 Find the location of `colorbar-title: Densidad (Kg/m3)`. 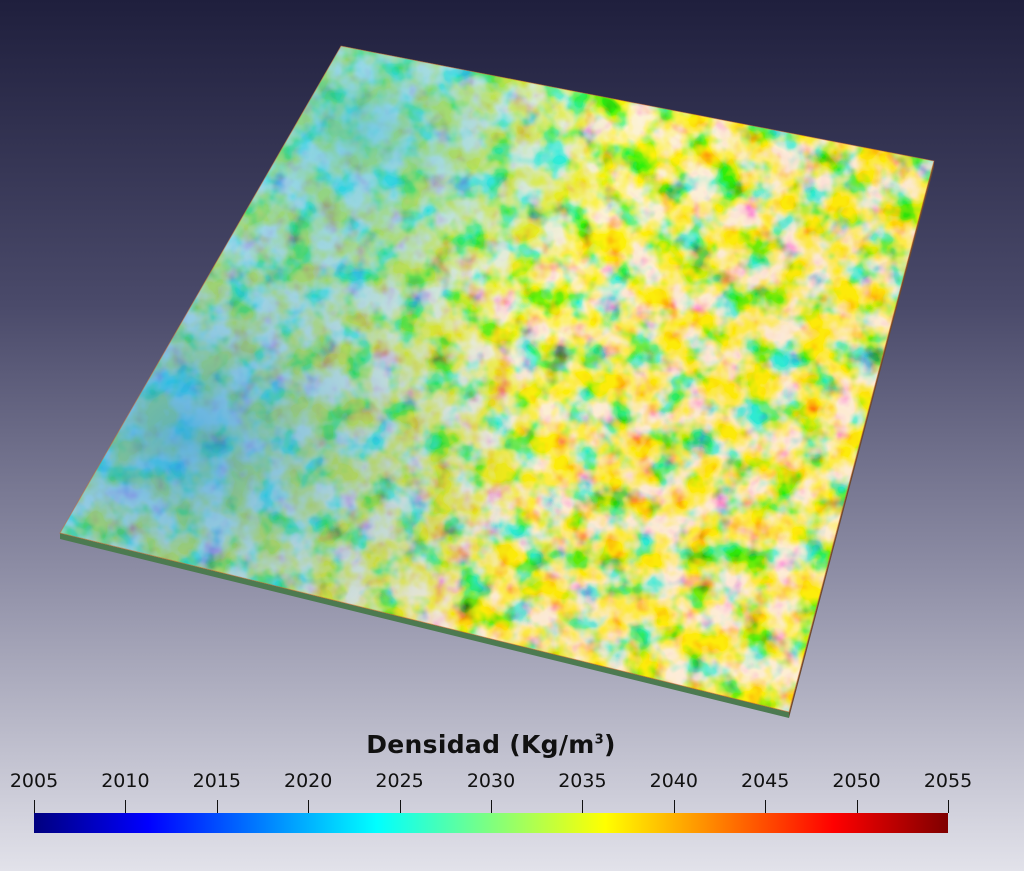

colorbar-title: Densidad (Kg/m3) is located at coordinates (491, 744).